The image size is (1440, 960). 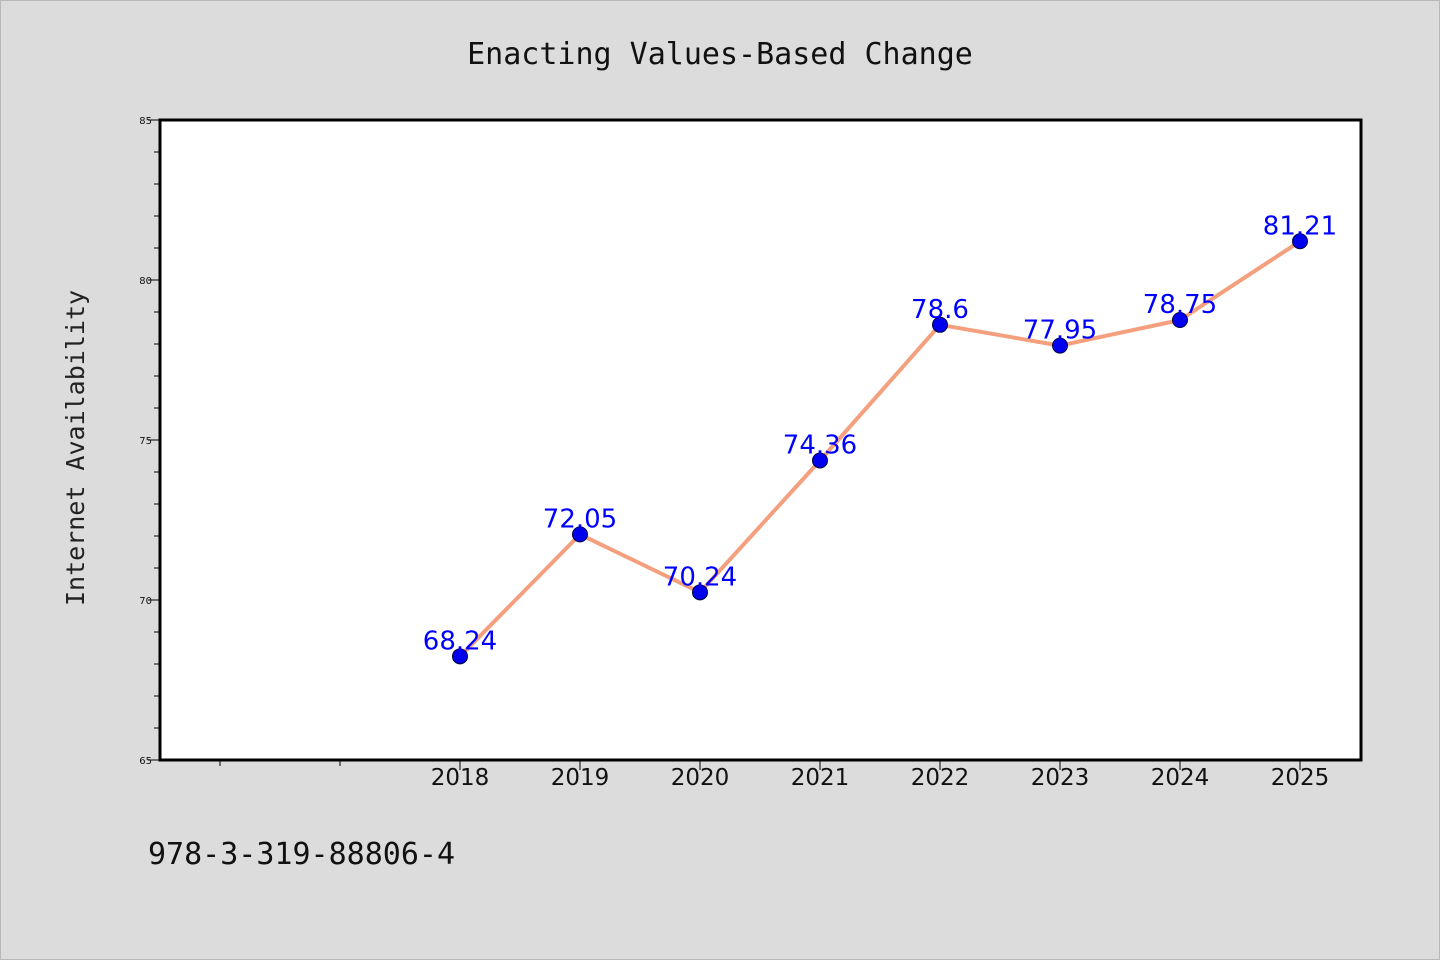 I want to click on data-label: 81.21, so click(x=1300, y=226).